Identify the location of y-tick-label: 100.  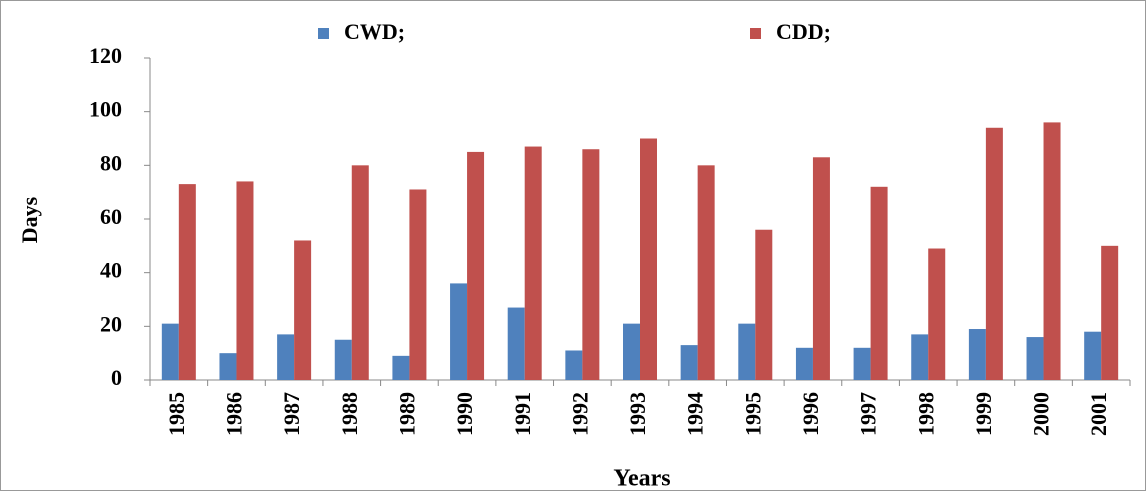
(105, 109).